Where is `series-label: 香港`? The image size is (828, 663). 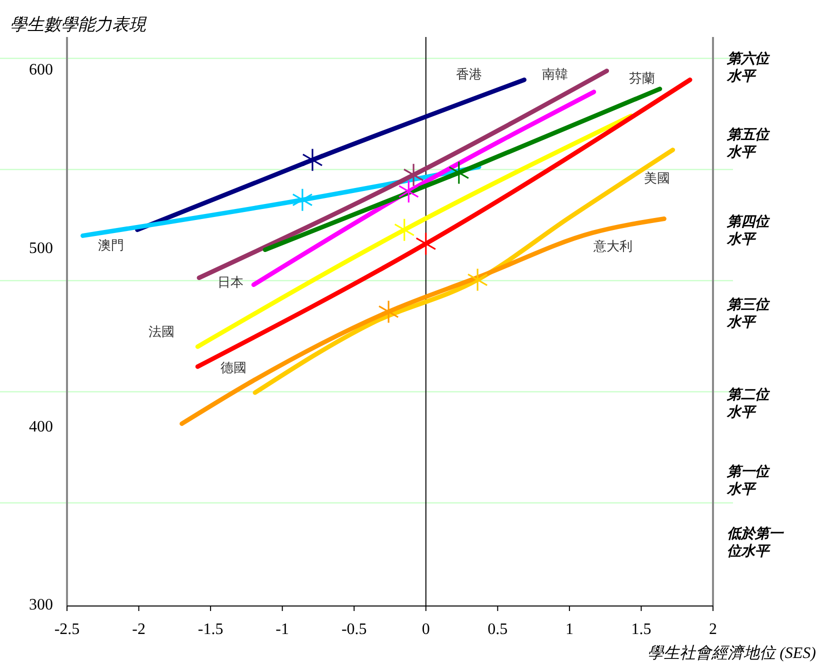
series-label: 香港 is located at coordinates (469, 74).